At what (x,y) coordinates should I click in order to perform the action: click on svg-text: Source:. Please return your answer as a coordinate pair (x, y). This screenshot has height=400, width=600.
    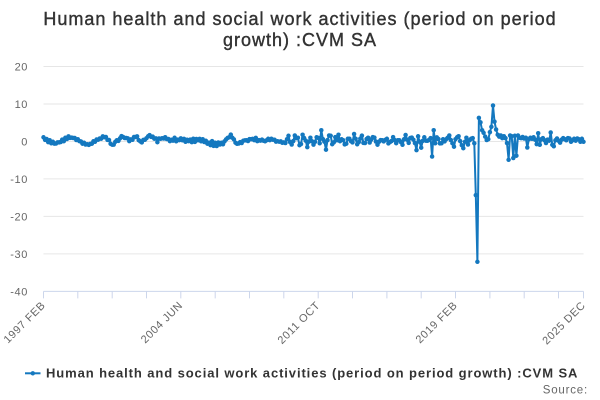
    Looking at the image, I should click on (565, 391).